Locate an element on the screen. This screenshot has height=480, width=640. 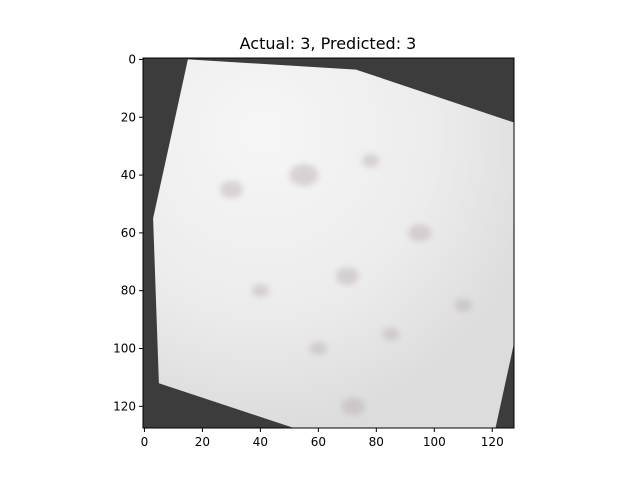
y-tick-label: 120 is located at coordinates (124, 406).